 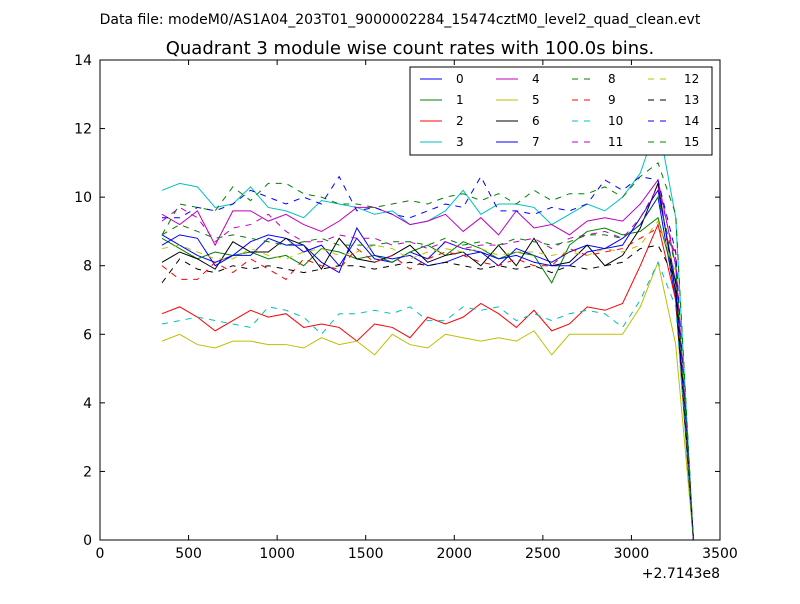 What do you see at coordinates (188, 554) in the screenshot?
I see `x-tick-label: 500` at bounding box center [188, 554].